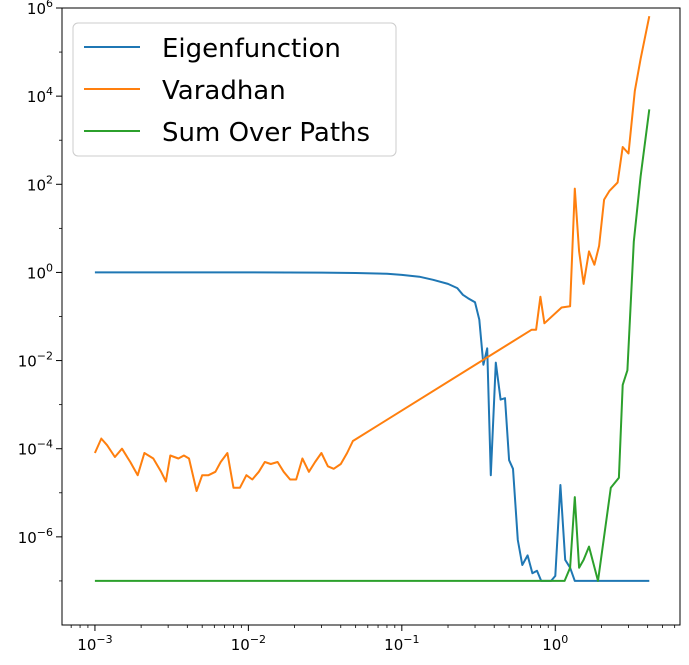 This screenshot has width=689, height=665. What do you see at coordinates (251, 49) in the screenshot?
I see `legend-label-eigenfunction: Eigenfunction` at bounding box center [251, 49].